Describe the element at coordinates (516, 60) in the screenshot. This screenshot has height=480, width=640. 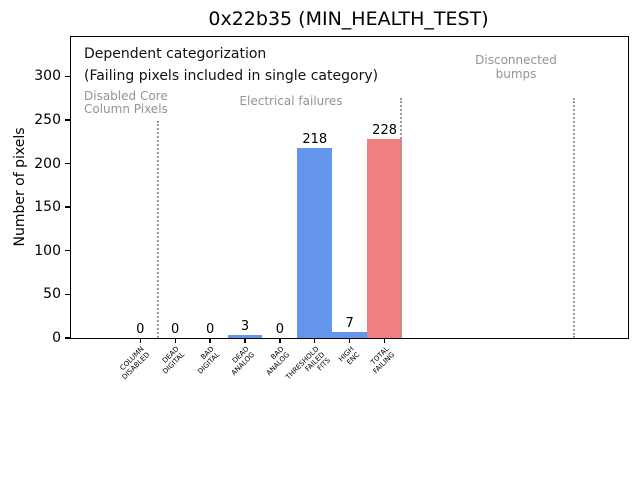
I see `annotation-disconnected-bumps-line1: Disconnected` at that location.